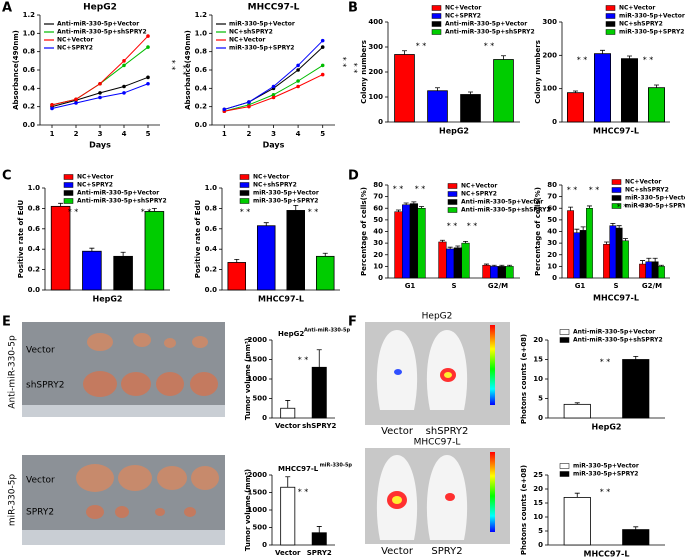  I want to click on y-tick-label: 30, so click(552, 243).